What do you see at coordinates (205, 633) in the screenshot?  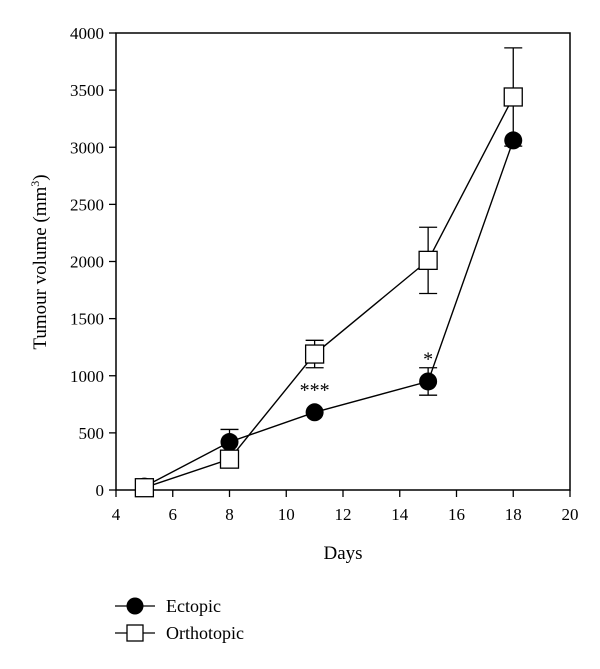 I see `legend-label-orthotopic: Orthotopic` at bounding box center [205, 633].